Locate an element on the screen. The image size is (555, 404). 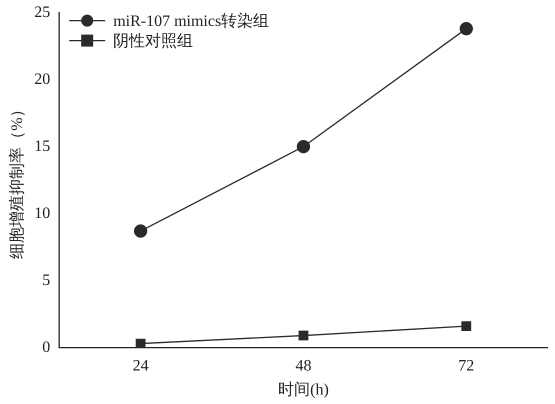
x-tick-label: 72 is located at coordinates (466, 365).